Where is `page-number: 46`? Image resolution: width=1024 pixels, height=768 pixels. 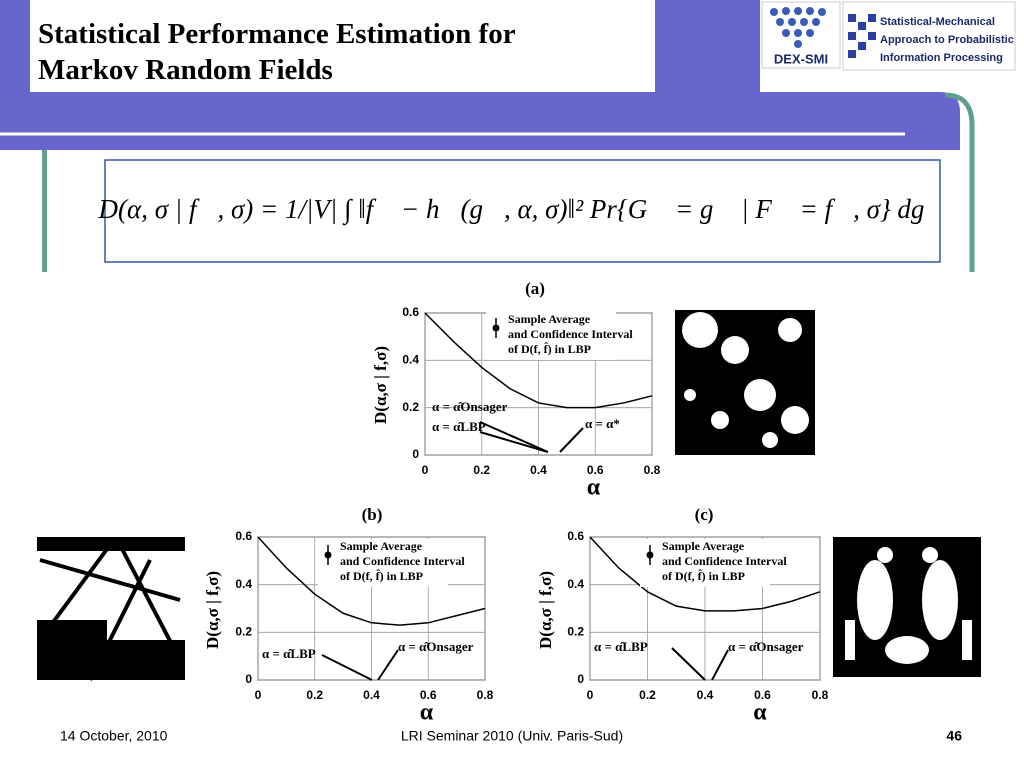
page-number: 46 is located at coordinates (954, 736).